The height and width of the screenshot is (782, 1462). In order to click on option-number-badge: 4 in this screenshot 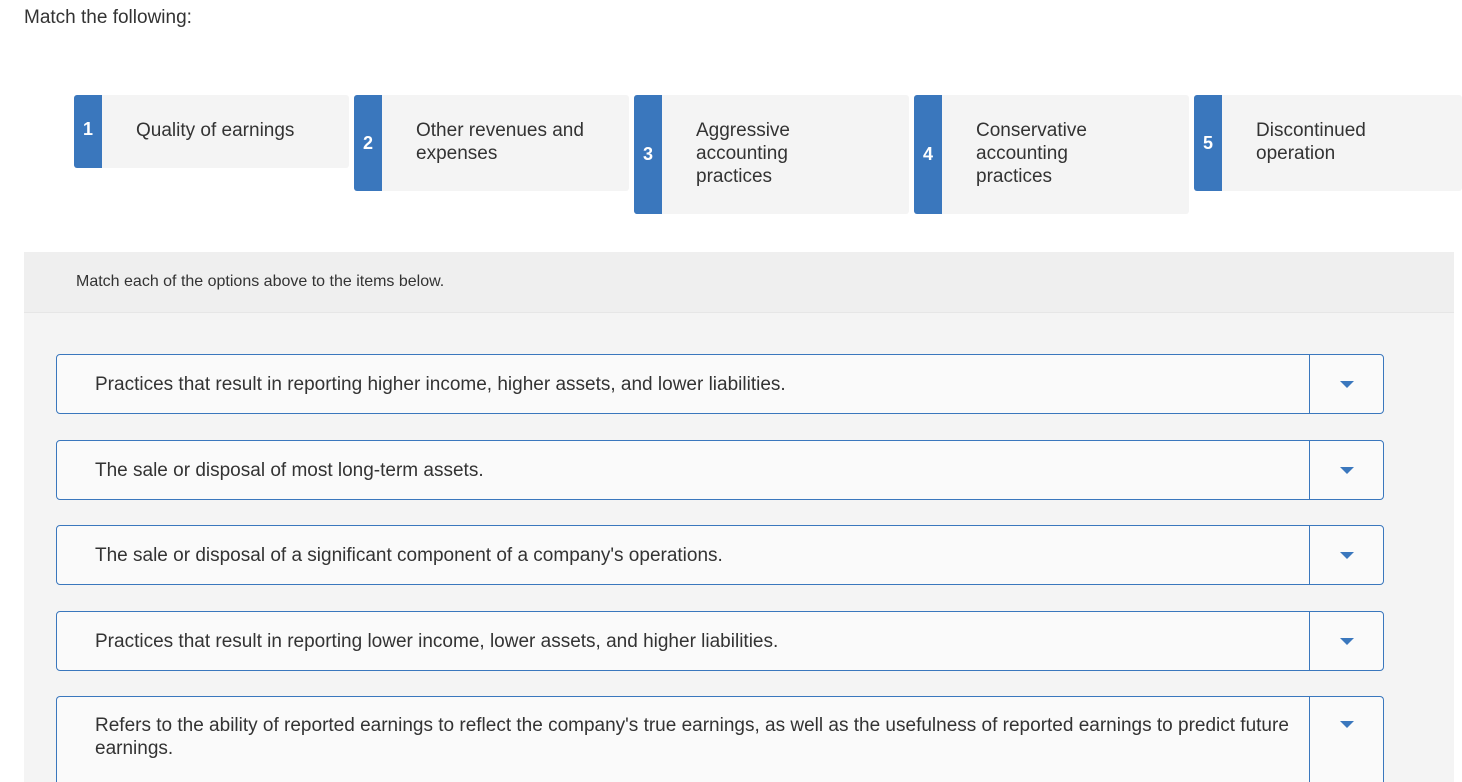, I will do `click(928, 154)`.